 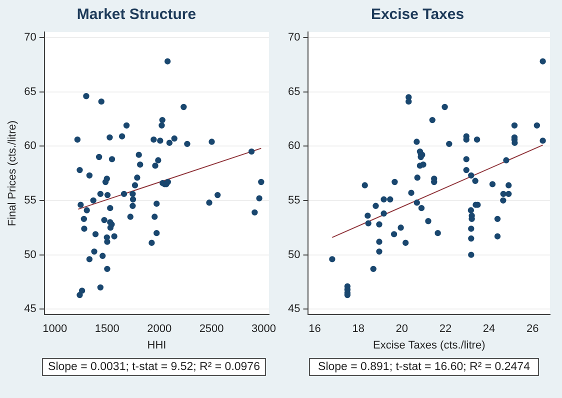 I want to click on x-tick-label: 16, so click(x=314, y=329).